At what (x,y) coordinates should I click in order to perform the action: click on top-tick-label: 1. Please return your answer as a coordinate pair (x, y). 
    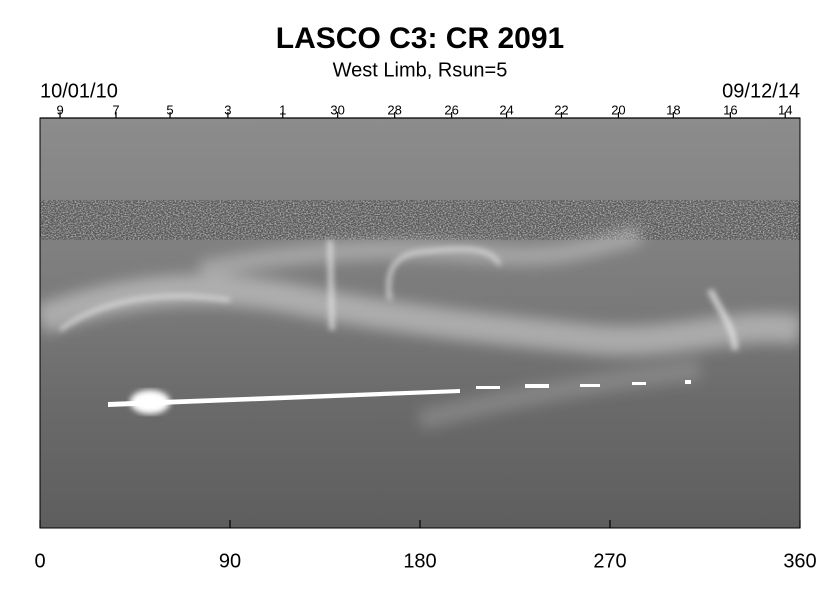
    Looking at the image, I should click on (282, 109).